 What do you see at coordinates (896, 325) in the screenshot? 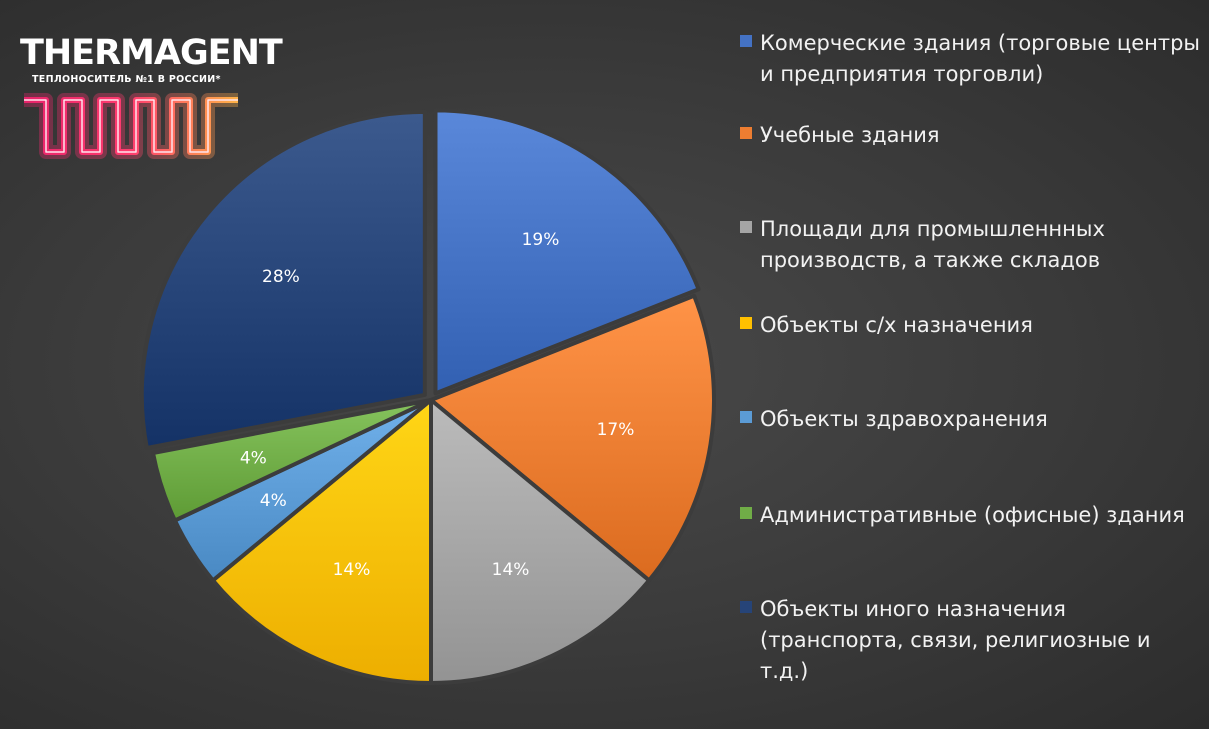
I see `legend-label-4: Объекты с/х назначения` at bounding box center [896, 325].